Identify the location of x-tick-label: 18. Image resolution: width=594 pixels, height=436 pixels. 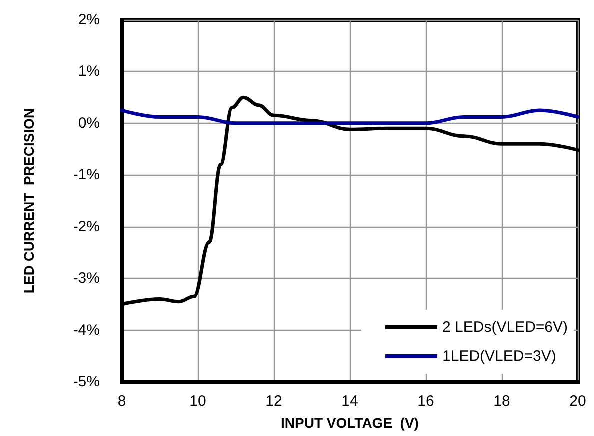
(502, 401).